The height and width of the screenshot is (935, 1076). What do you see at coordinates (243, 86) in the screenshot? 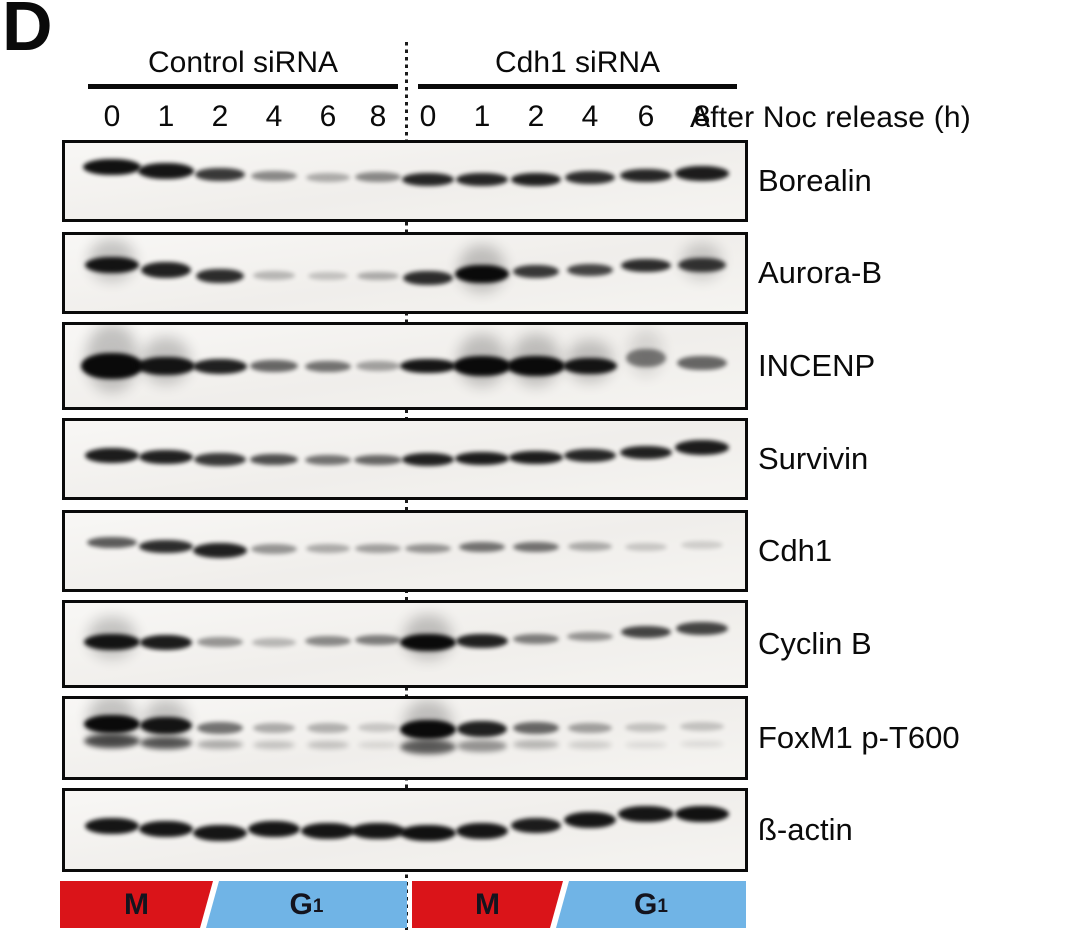
I see `control-sirna-underline` at bounding box center [243, 86].